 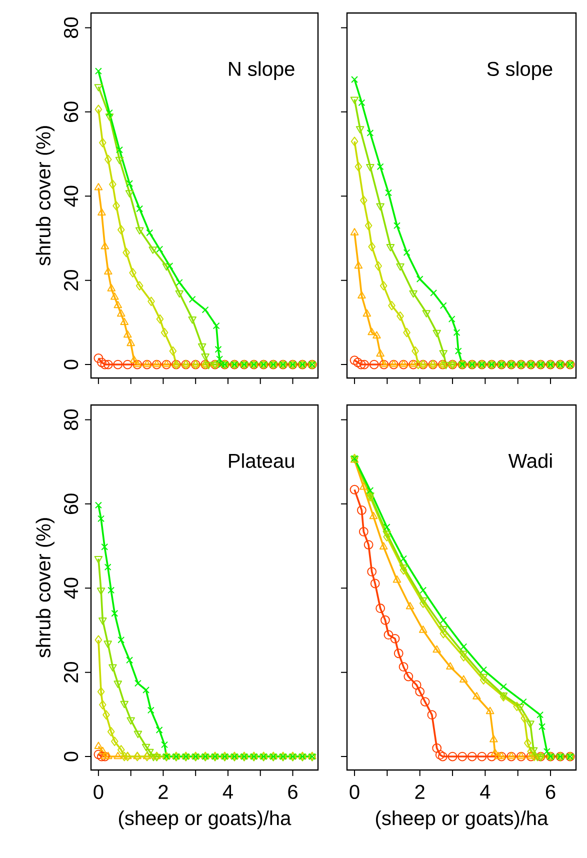 I want to click on y-tick-label: 80, so click(x=71, y=27).